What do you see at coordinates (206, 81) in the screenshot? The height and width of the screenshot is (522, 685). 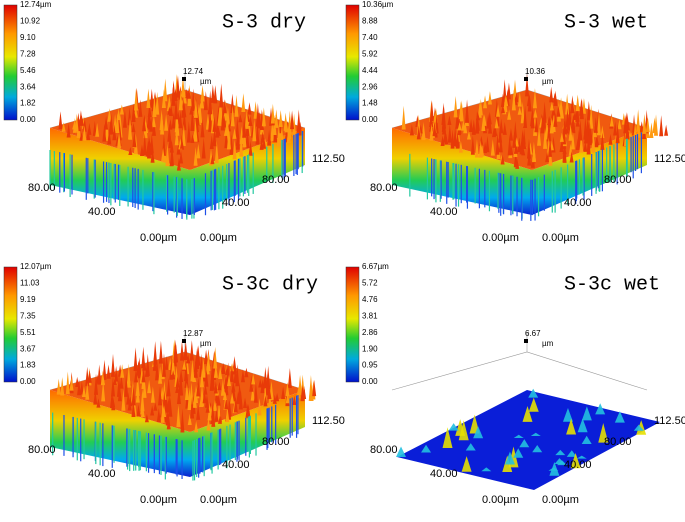 I see `peak-unit: µm` at bounding box center [206, 81].